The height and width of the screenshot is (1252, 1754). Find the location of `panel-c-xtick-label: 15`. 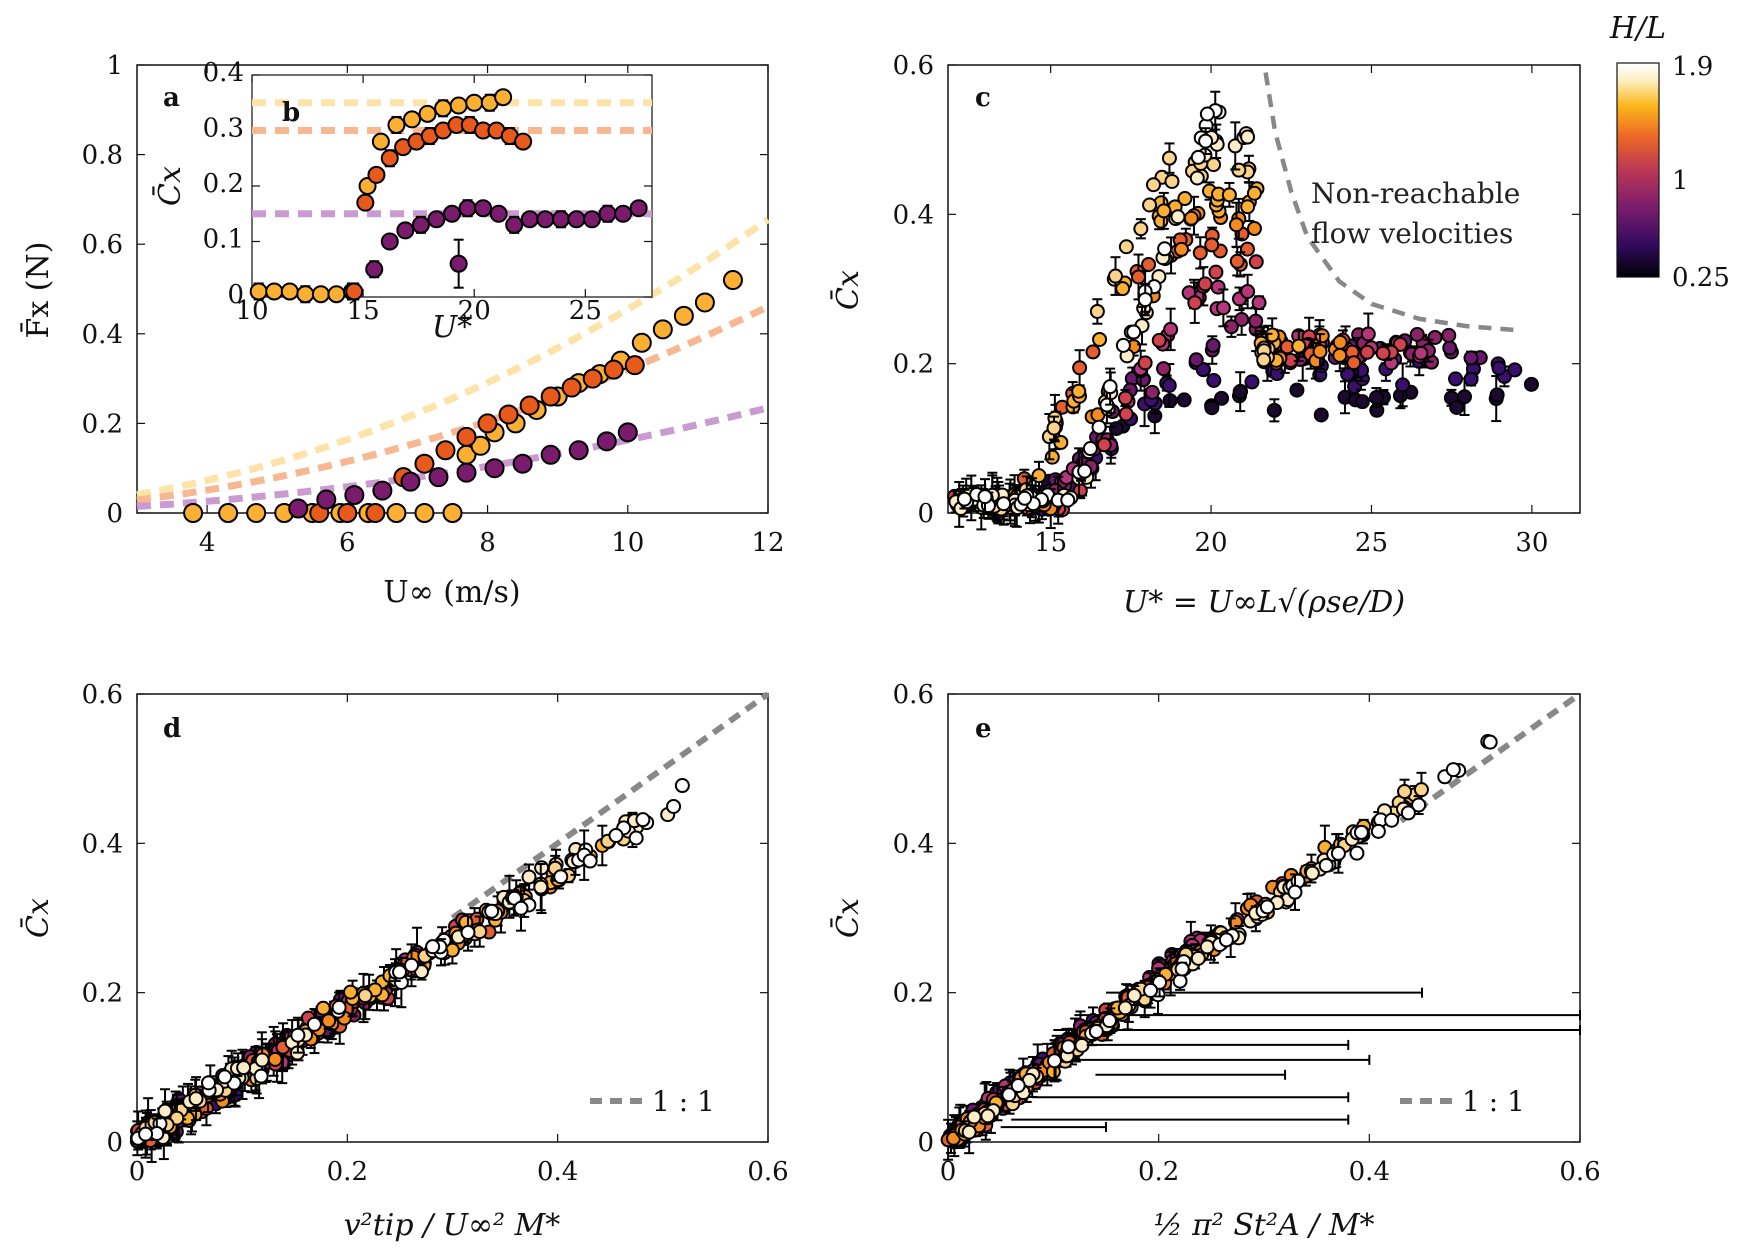

panel-c-xtick-label: 15 is located at coordinates (1050, 543).